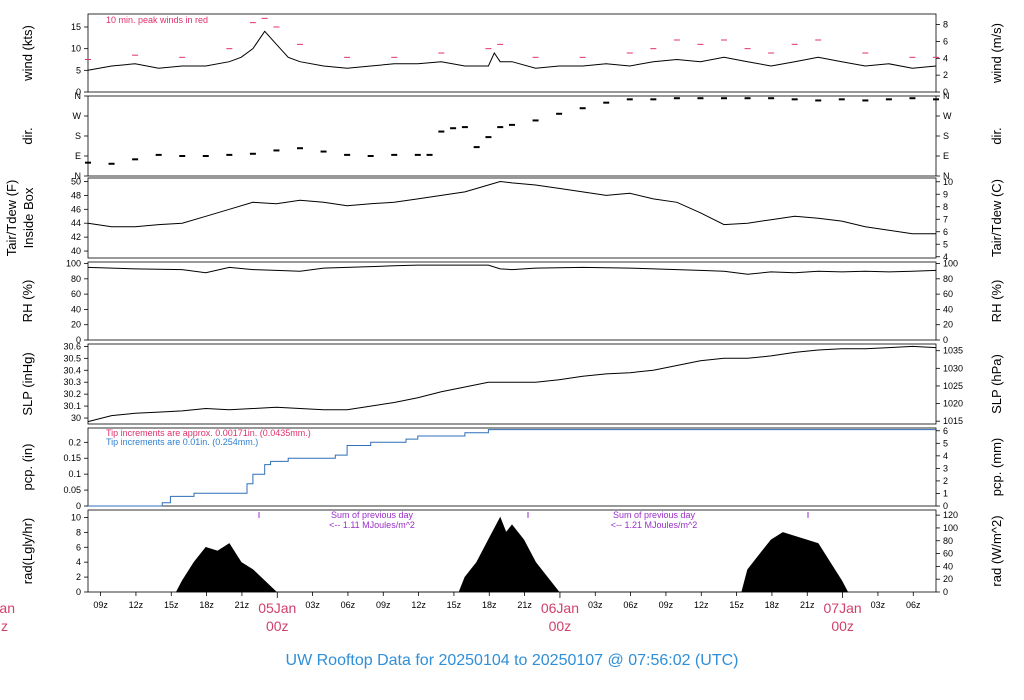  I want to click on day-label-cut: Jan, so click(7, 608).